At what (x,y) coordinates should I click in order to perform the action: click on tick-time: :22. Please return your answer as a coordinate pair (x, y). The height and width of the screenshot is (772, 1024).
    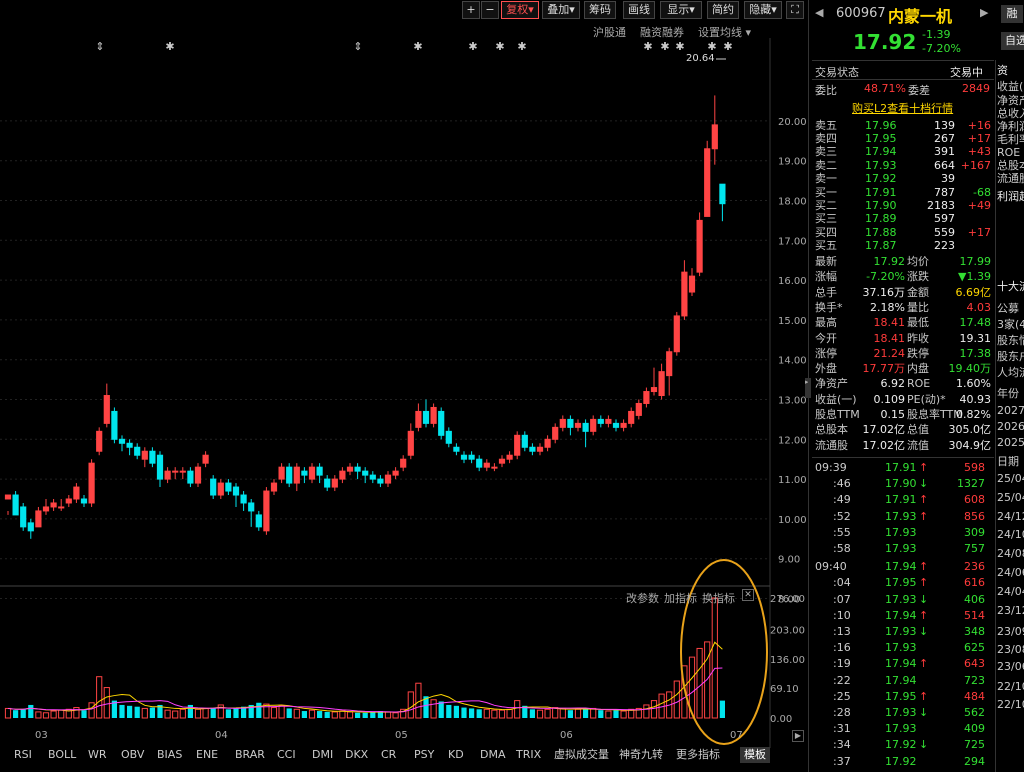
    Looking at the image, I should click on (842, 680).